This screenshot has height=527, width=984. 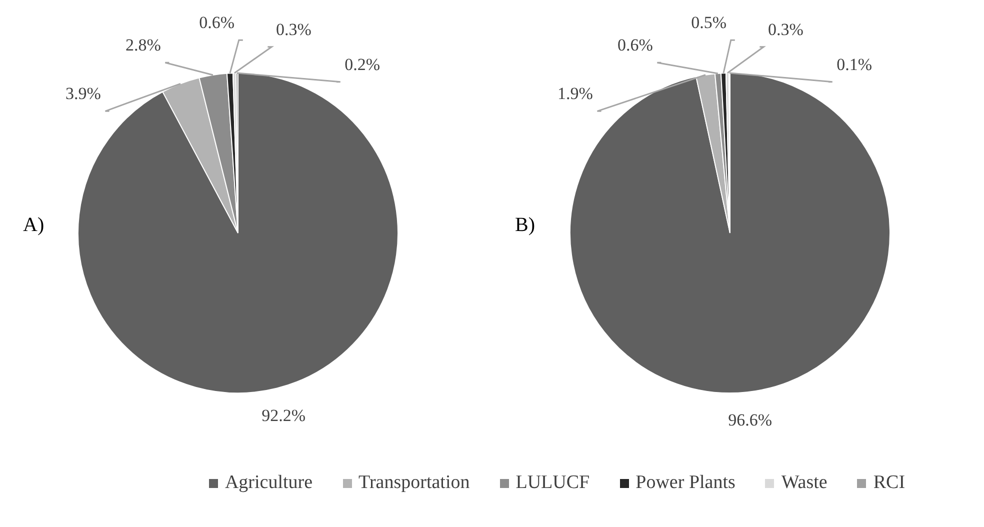 What do you see at coordinates (686, 483) in the screenshot?
I see `legend-label: Power Plants` at bounding box center [686, 483].